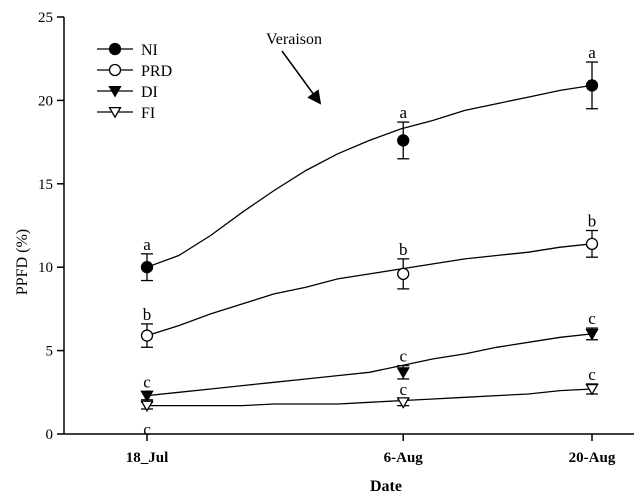 The image size is (634, 501). What do you see at coordinates (45, 185) in the screenshot?
I see `y-tick-label: 15` at bounding box center [45, 185].